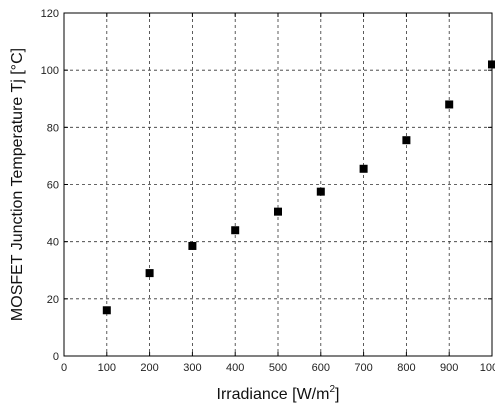 The height and width of the screenshot is (405, 495). Describe the element at coordinates (149, 368) in the screenshot. I see `x-tick-label: 200` at that location.